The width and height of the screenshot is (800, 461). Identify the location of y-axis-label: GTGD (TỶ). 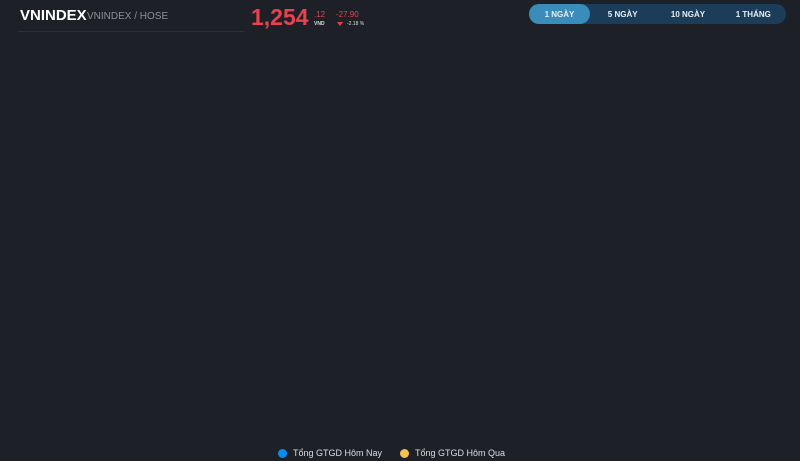
(36, 345).